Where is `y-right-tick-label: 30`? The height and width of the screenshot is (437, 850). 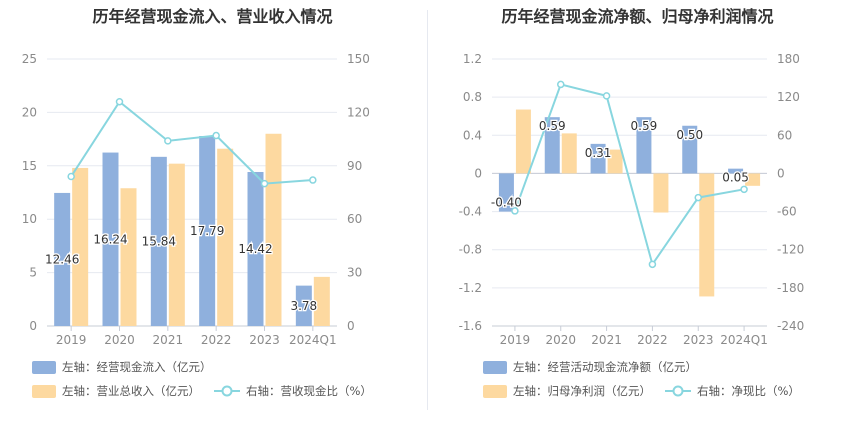
y-right-tick-label: 30 is located at coordinates (354, 273).